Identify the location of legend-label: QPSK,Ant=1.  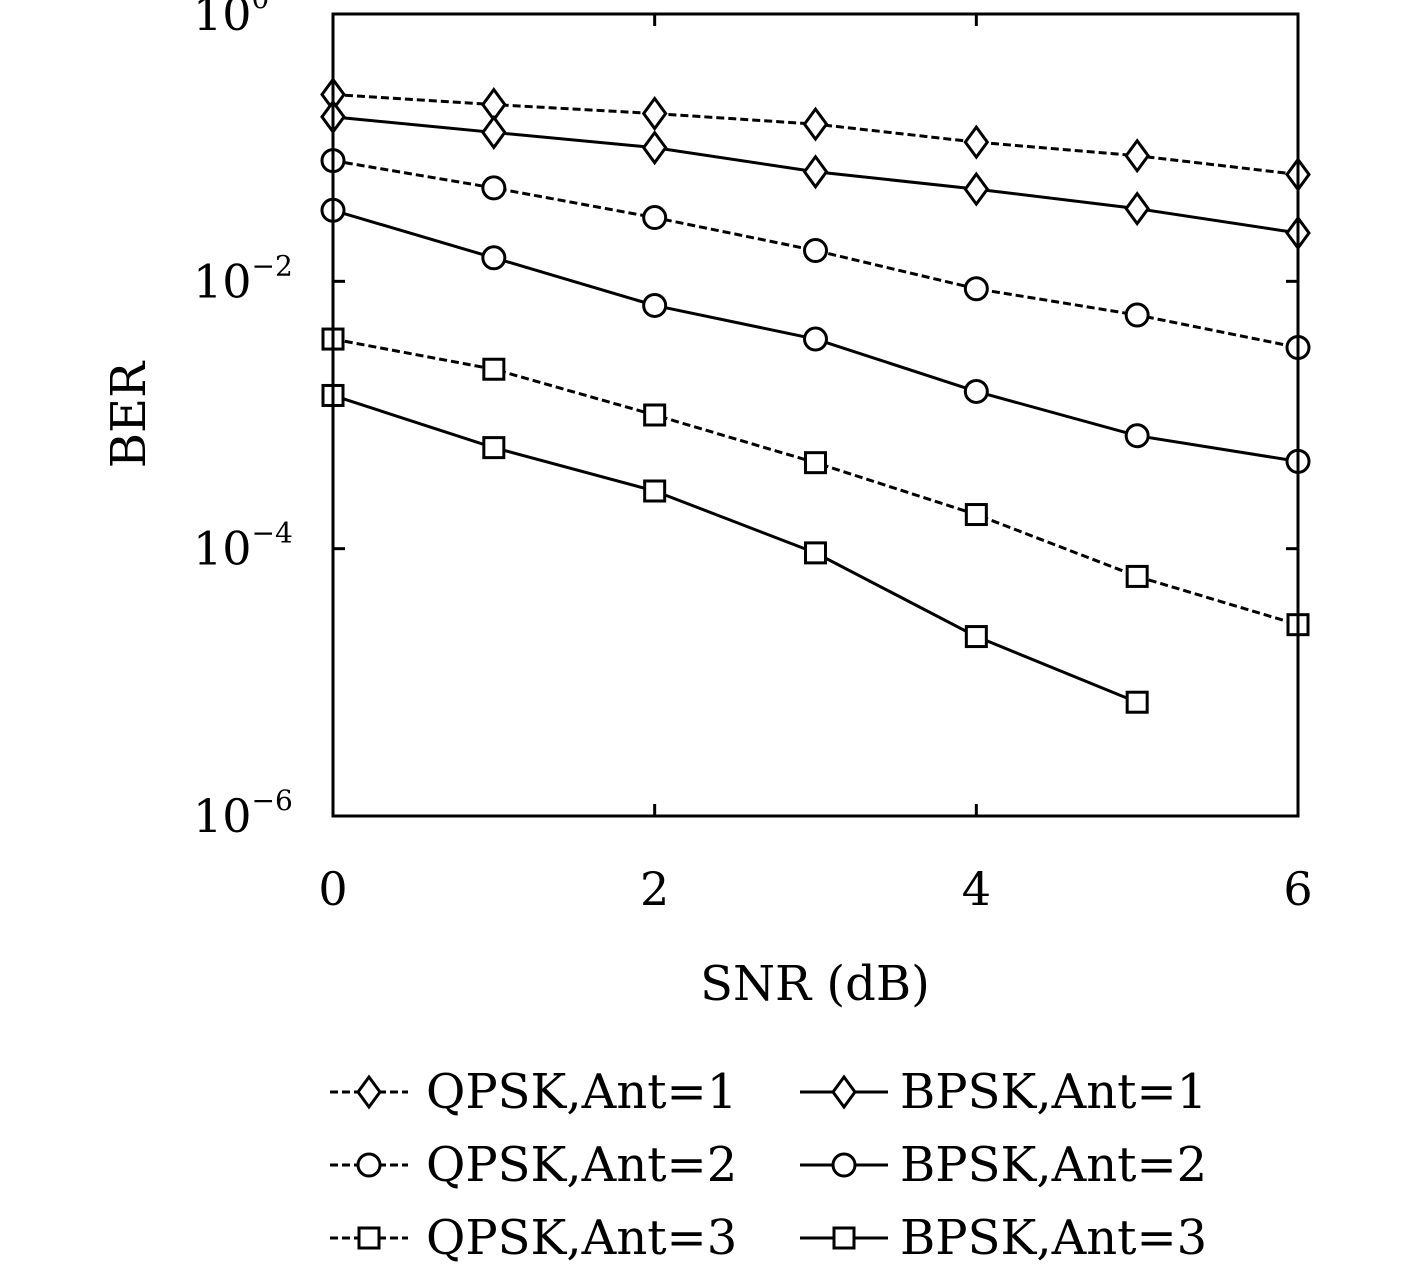
(581, 1092).